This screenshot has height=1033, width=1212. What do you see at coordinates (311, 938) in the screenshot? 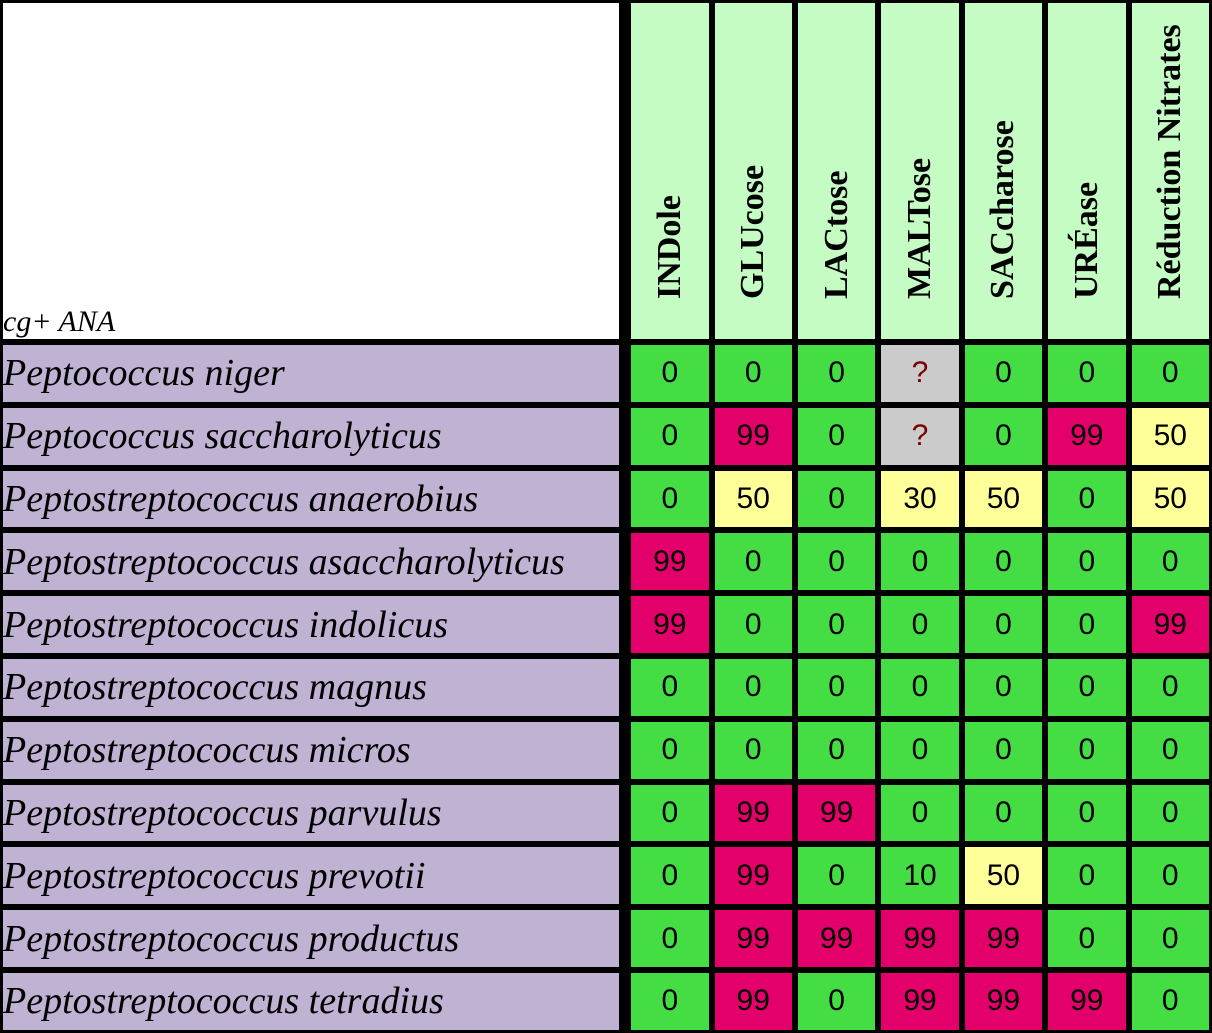
I see `species-name: Peptostreptococcus productus` at bounding box center [311, 938].